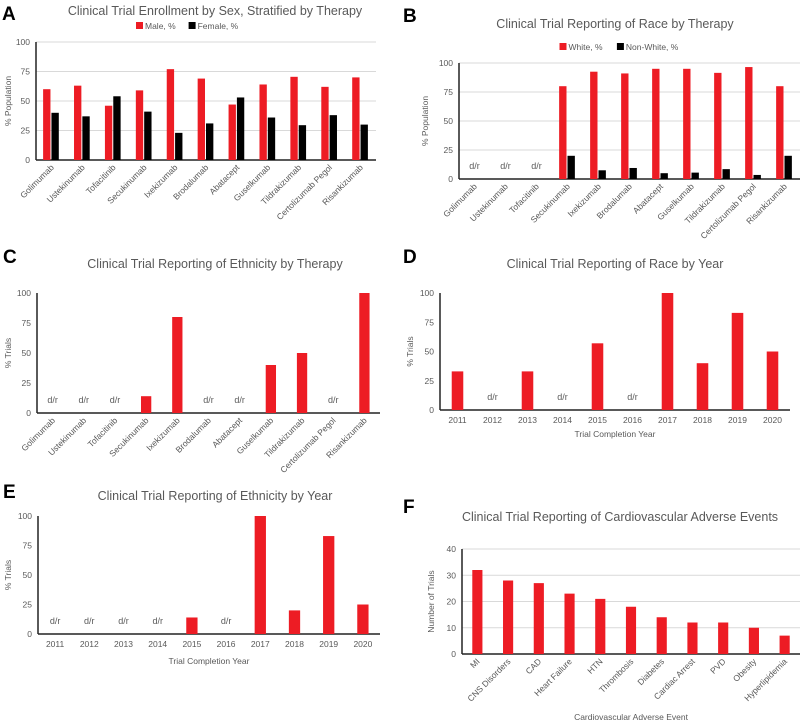 This screenshot has height=725, width=800. I want to click on bar-certolizumab-pegol, so click(749, 123).